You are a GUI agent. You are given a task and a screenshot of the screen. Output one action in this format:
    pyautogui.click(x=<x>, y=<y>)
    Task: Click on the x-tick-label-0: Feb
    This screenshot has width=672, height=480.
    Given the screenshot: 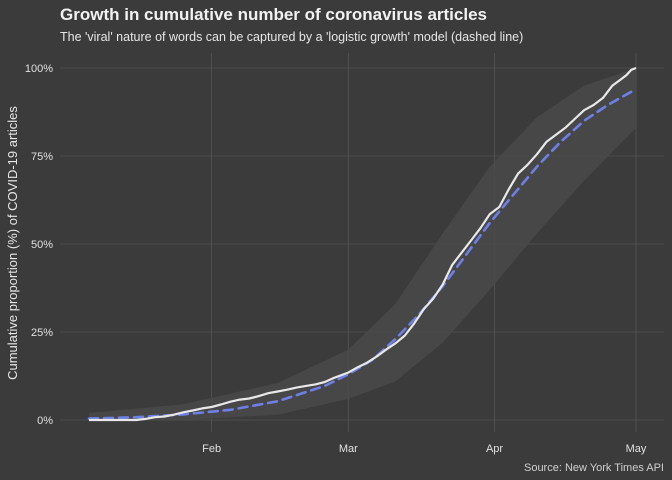 What is the action you would take?
    pyautogui.click(x=211, y=449)
    